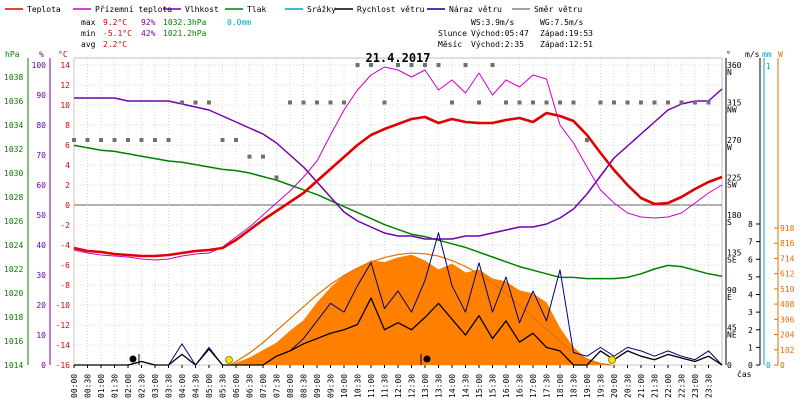  Describe the element at coordinates (63, 305) in the screenshot. I see `temperature-tick-label: -10` at that location.